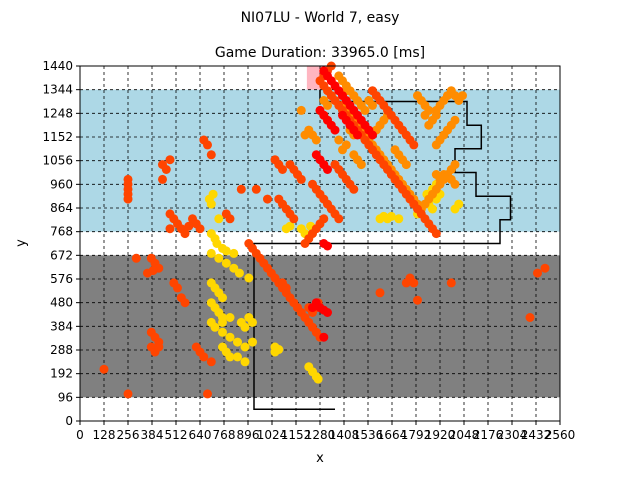 The height and width of the screenshot is (480, 640). I want to click on y-tick-label: 672, so click(61, 255).